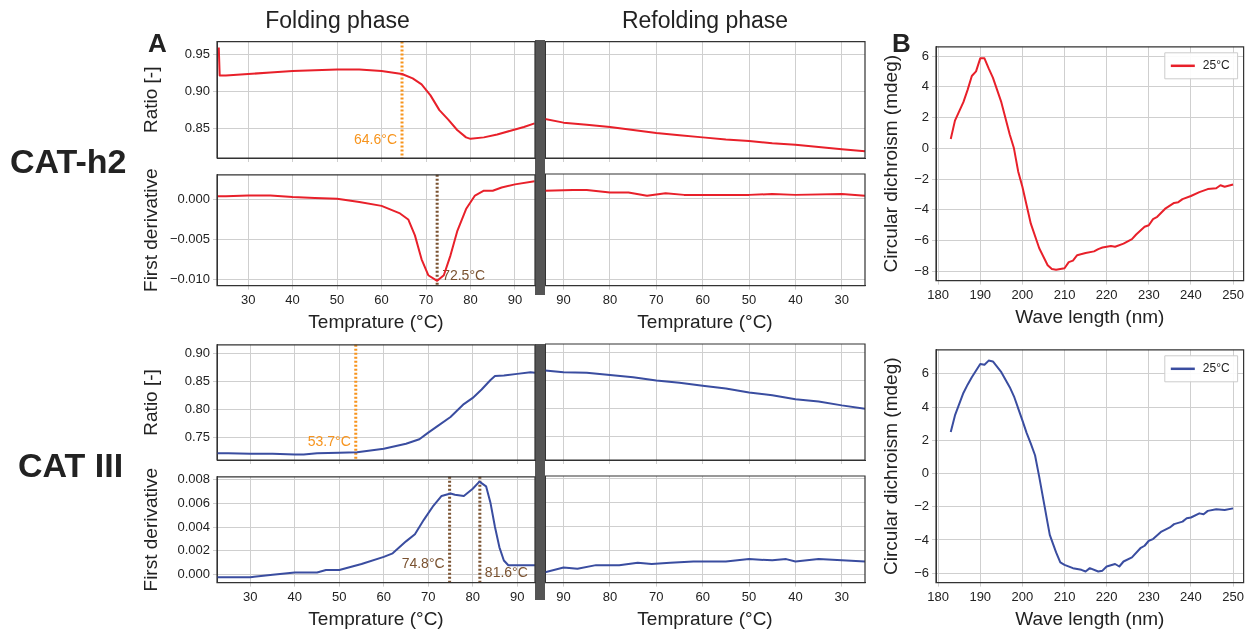 The height and width of the screenshot is (641, 1247). What do you see at coordinates (68, 161) in the screenshot?
I see `text: CAT-h2` at bounding box center [68, 161].